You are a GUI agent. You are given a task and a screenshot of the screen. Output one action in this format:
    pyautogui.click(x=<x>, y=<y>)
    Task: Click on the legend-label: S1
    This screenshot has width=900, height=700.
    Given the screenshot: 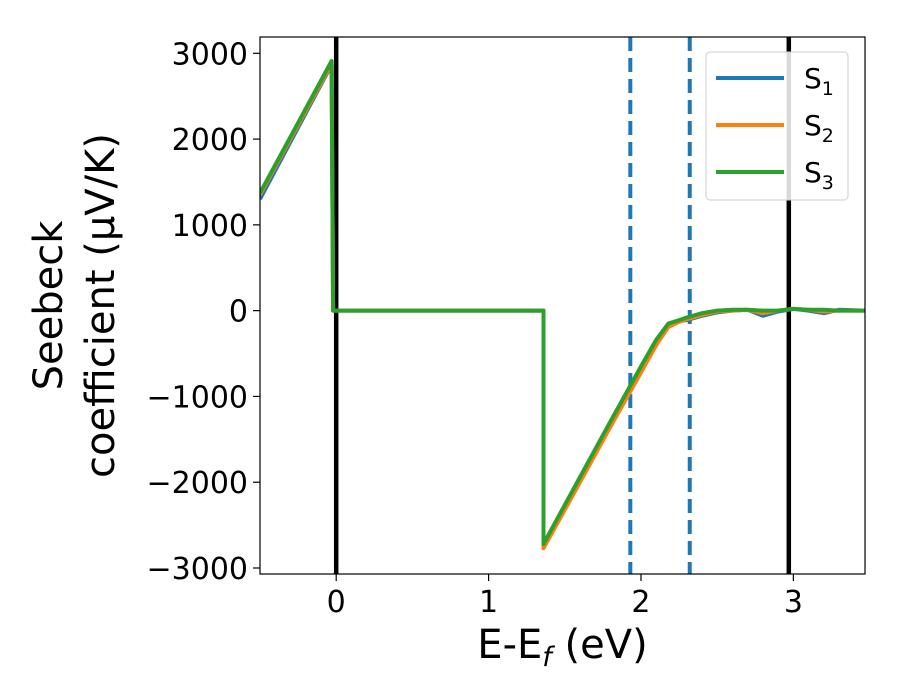 What is the action you would take?
    pyautogui.click(x=819, y=81)
    